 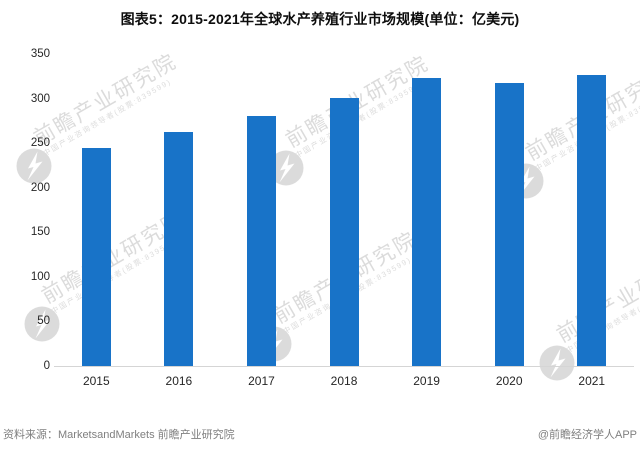 What do you see at coordinates (43, 321) in the screenshot?
I see `y-axis-tick-label: 50` at bounding box center [43, 321].